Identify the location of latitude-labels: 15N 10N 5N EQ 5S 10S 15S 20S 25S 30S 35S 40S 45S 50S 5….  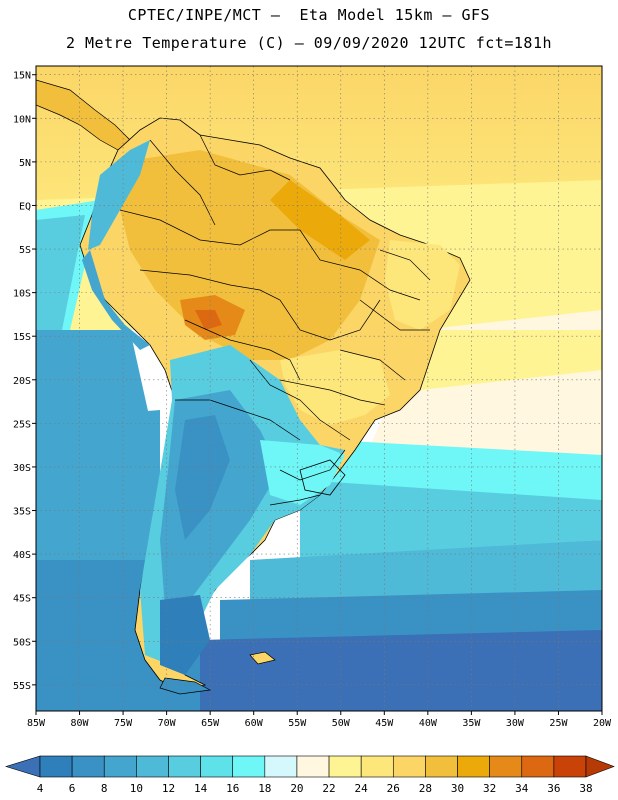
(24, 381).